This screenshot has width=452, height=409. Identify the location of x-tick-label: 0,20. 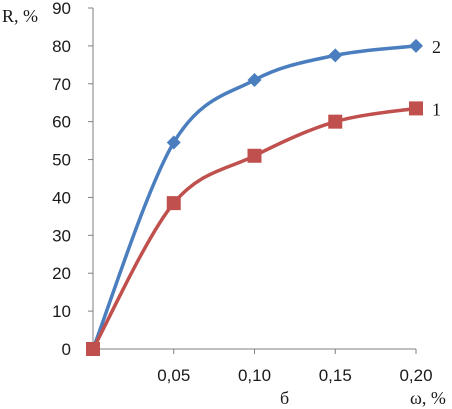
(415, 375).